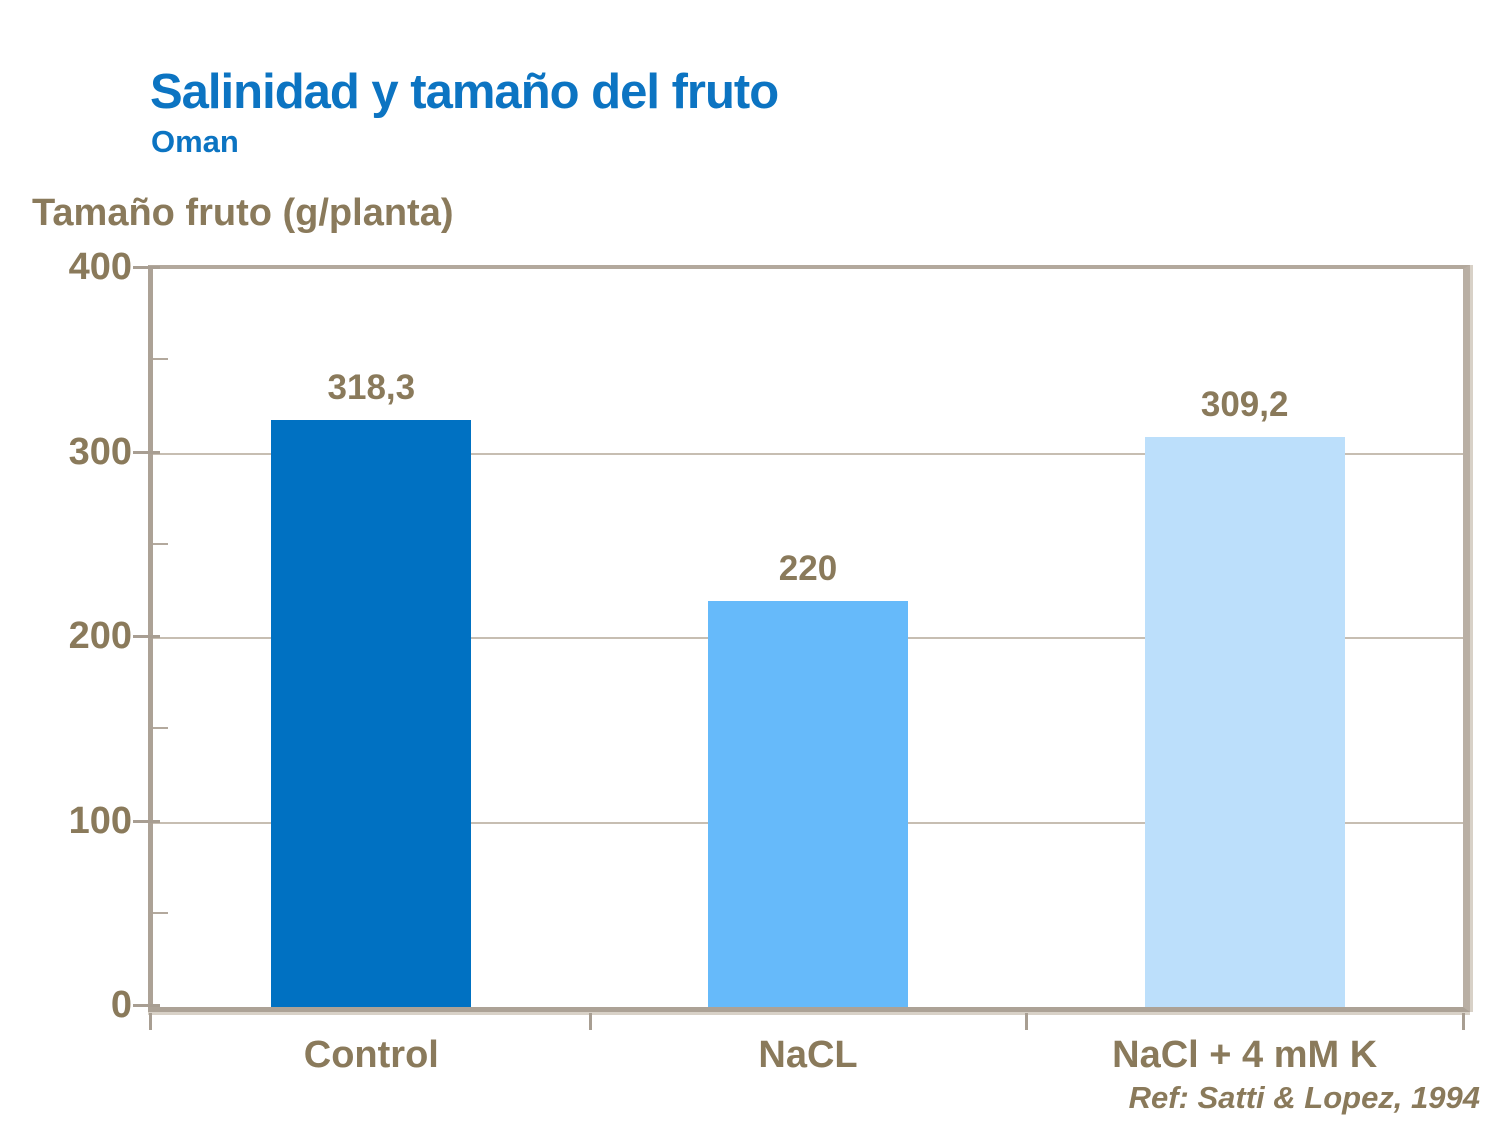  What do you see at coordinates (243, 213) in the screenshot?
I see `y-axis-title: Tamaño fruto (g/planta)` at bounding box center [243, 213].